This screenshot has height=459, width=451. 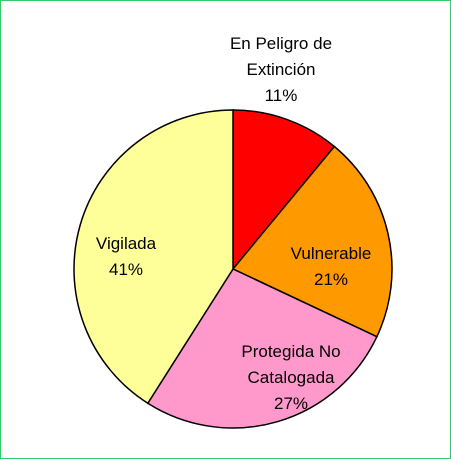 I want to click on slice-label: Protegida No Catalogada 27%, so click(x=291, y=378).